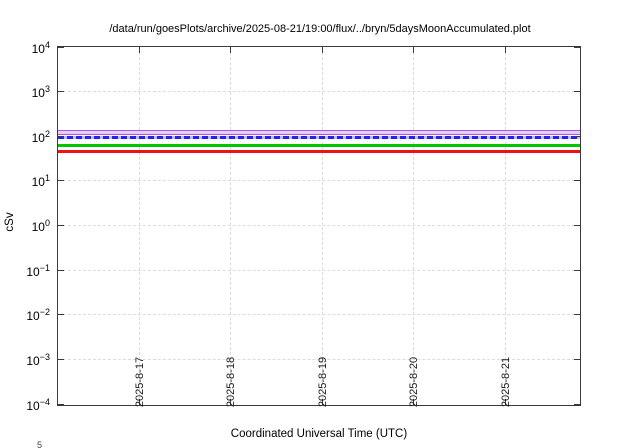 The image size is (640, 448). I want to click on blue-dashed-line, so click(319, 138).